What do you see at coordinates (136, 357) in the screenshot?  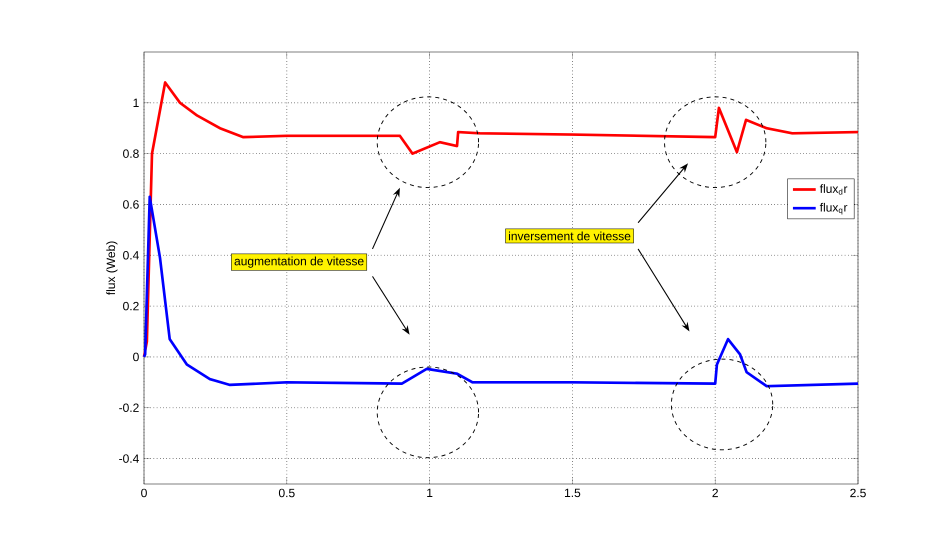 I see `y-tick-label: 0` at bounding box center [136, 357].